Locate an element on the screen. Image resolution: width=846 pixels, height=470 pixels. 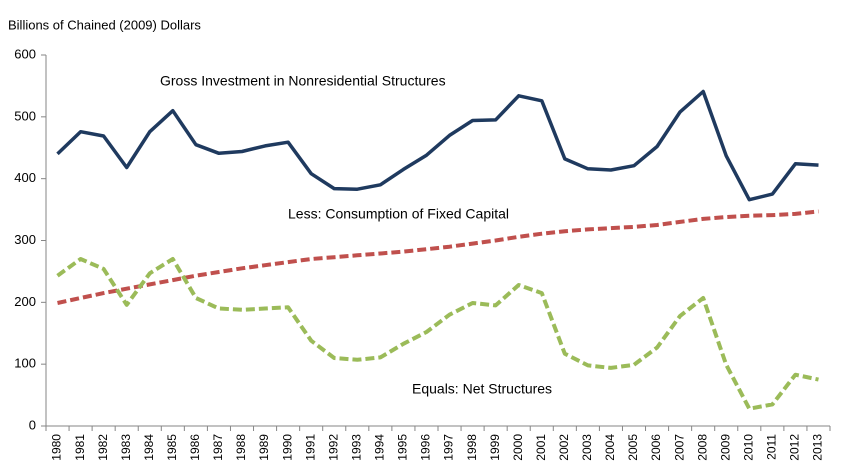
x-tick-label: 2000 is located at coordinates (518, 447).